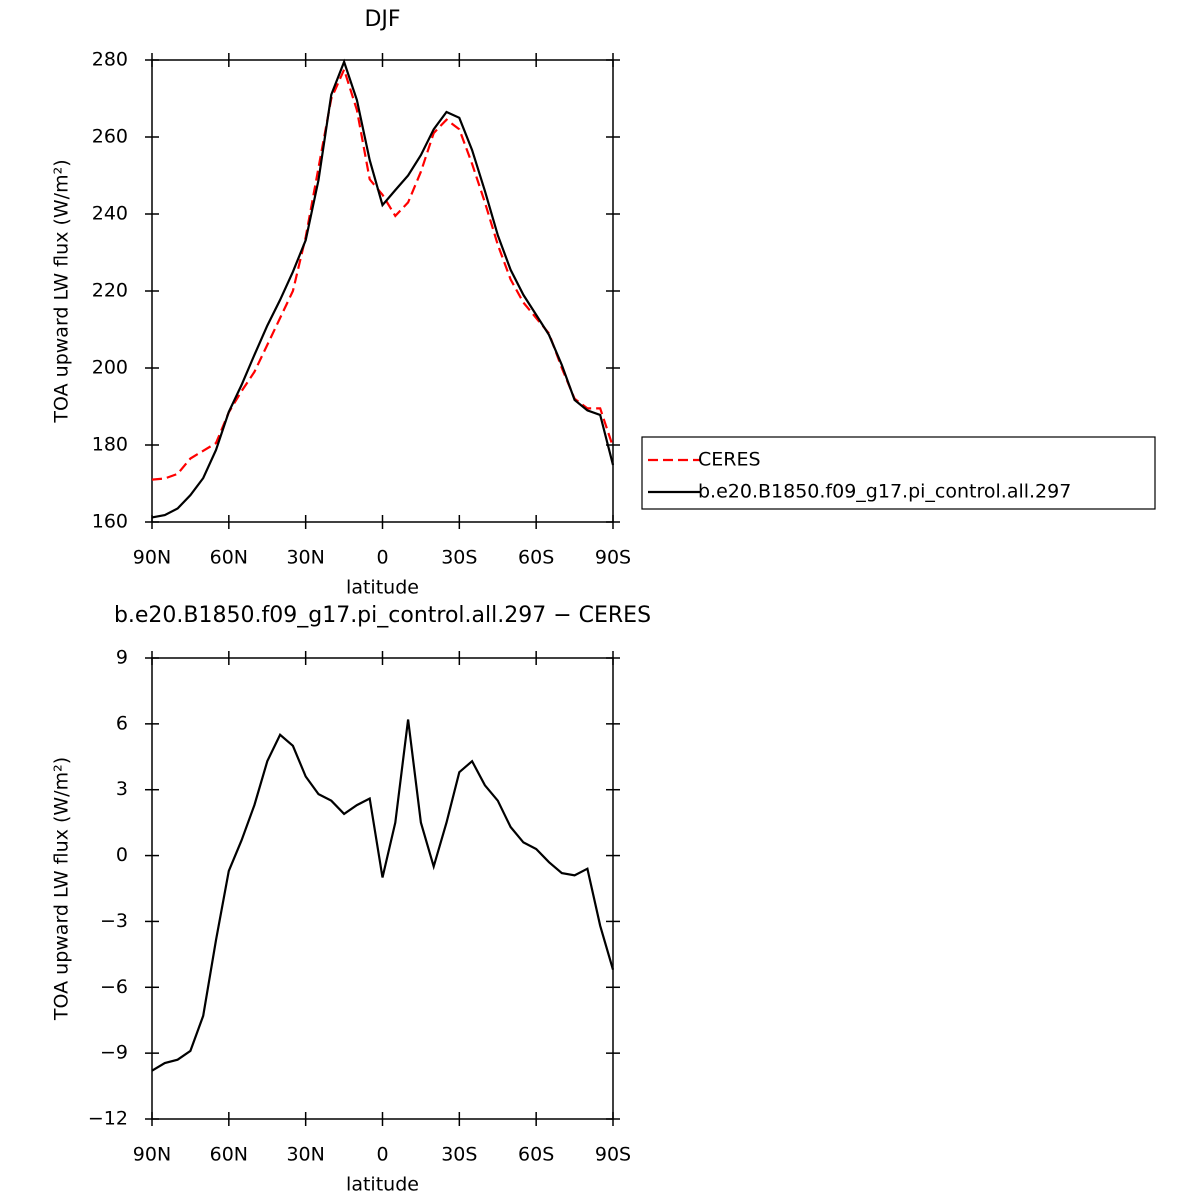  I want to click on y-tick-label: 160, so click(110, 522).